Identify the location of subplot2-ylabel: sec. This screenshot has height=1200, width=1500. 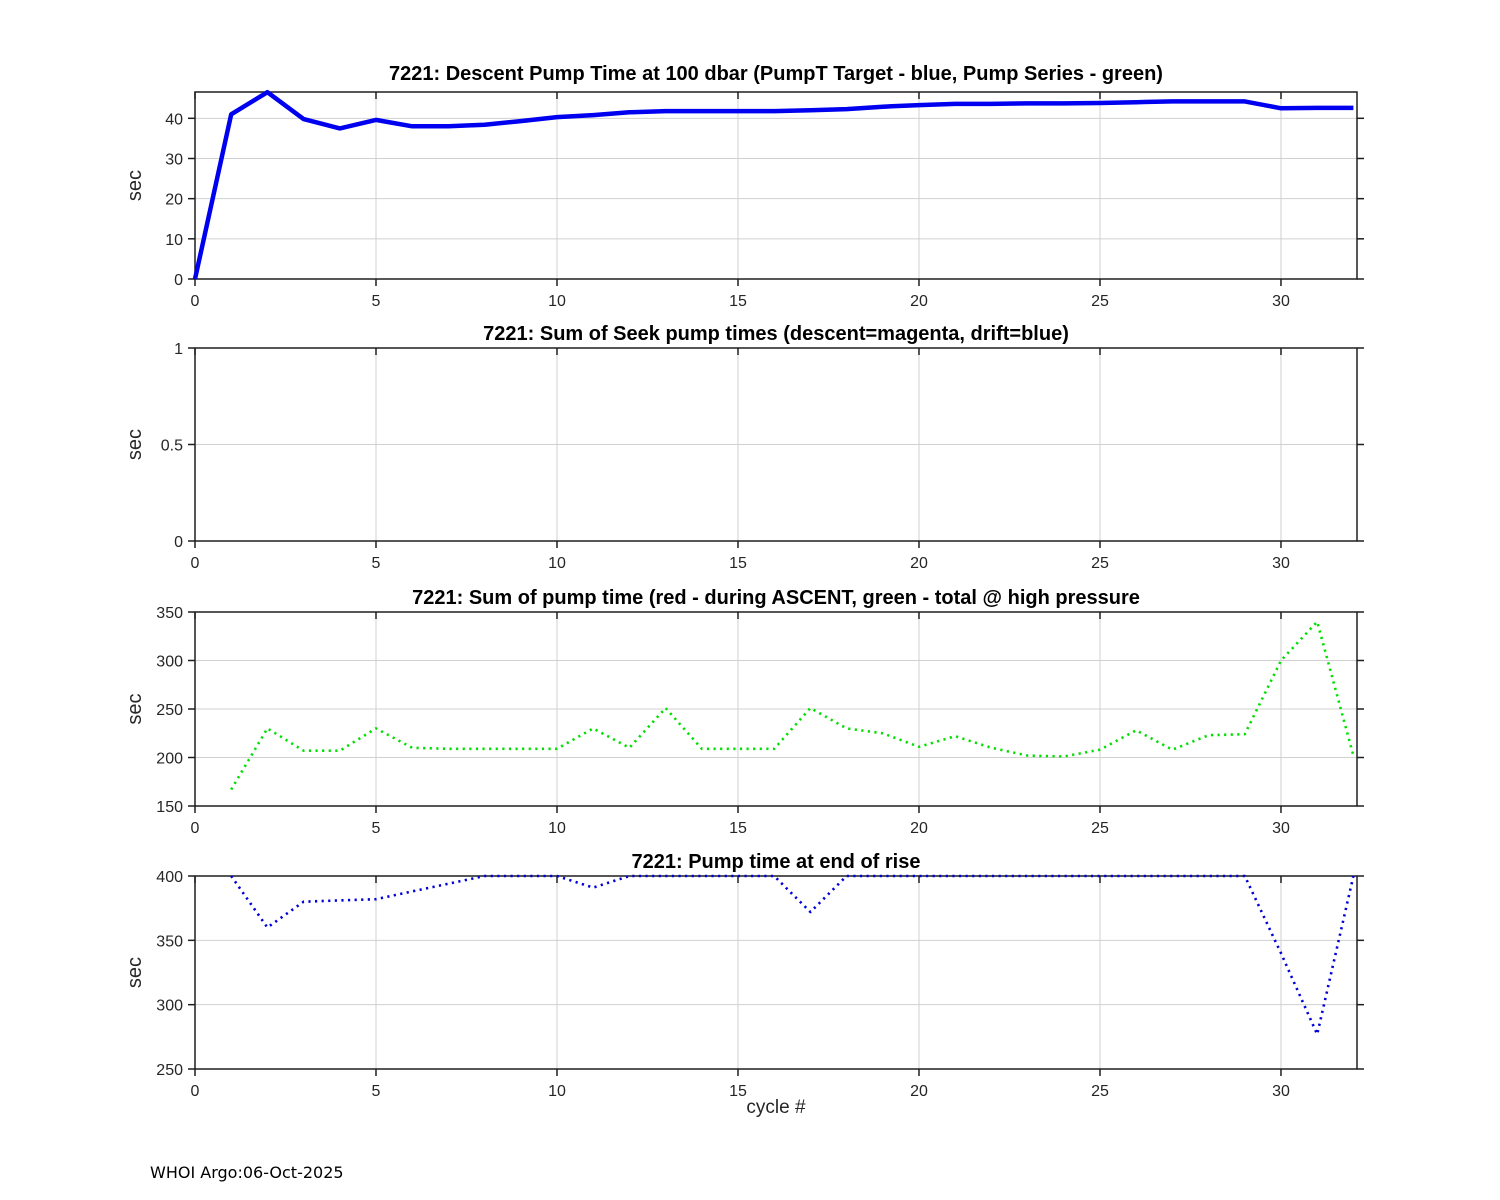
(135, 444).